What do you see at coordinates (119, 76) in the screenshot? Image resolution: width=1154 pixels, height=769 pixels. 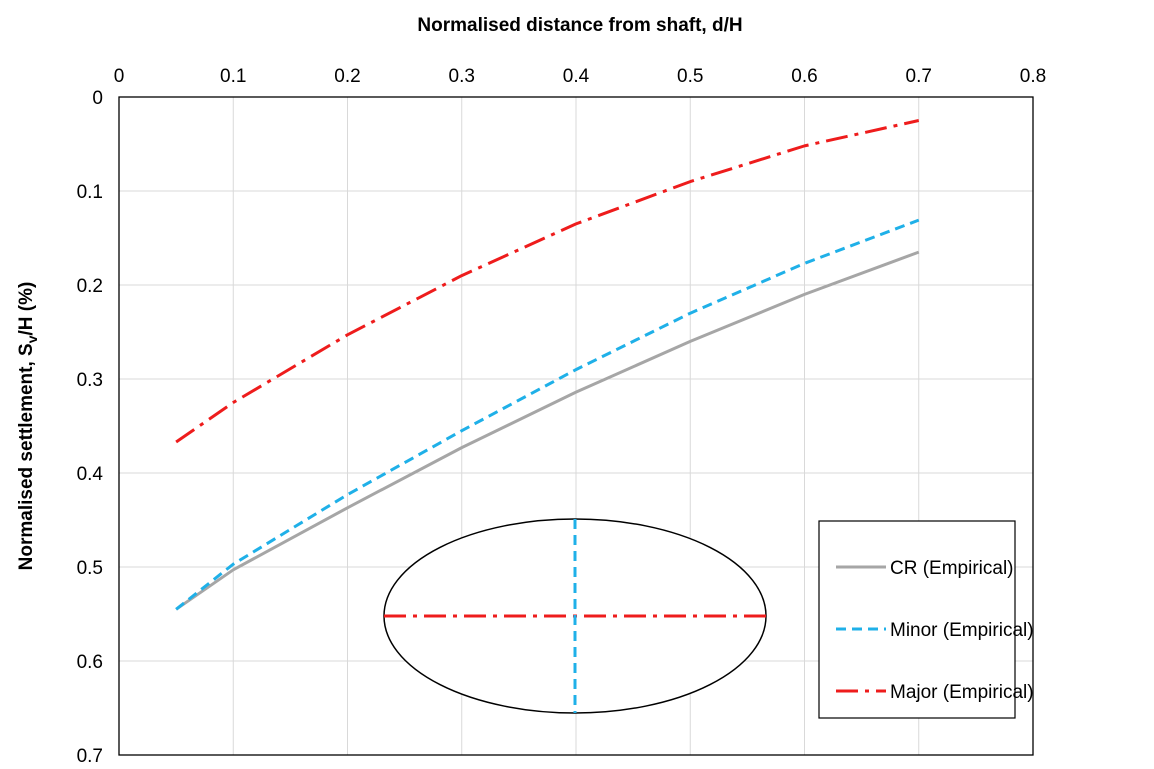 I see `x-tick-label: 0` at bounding box center [119, 76].